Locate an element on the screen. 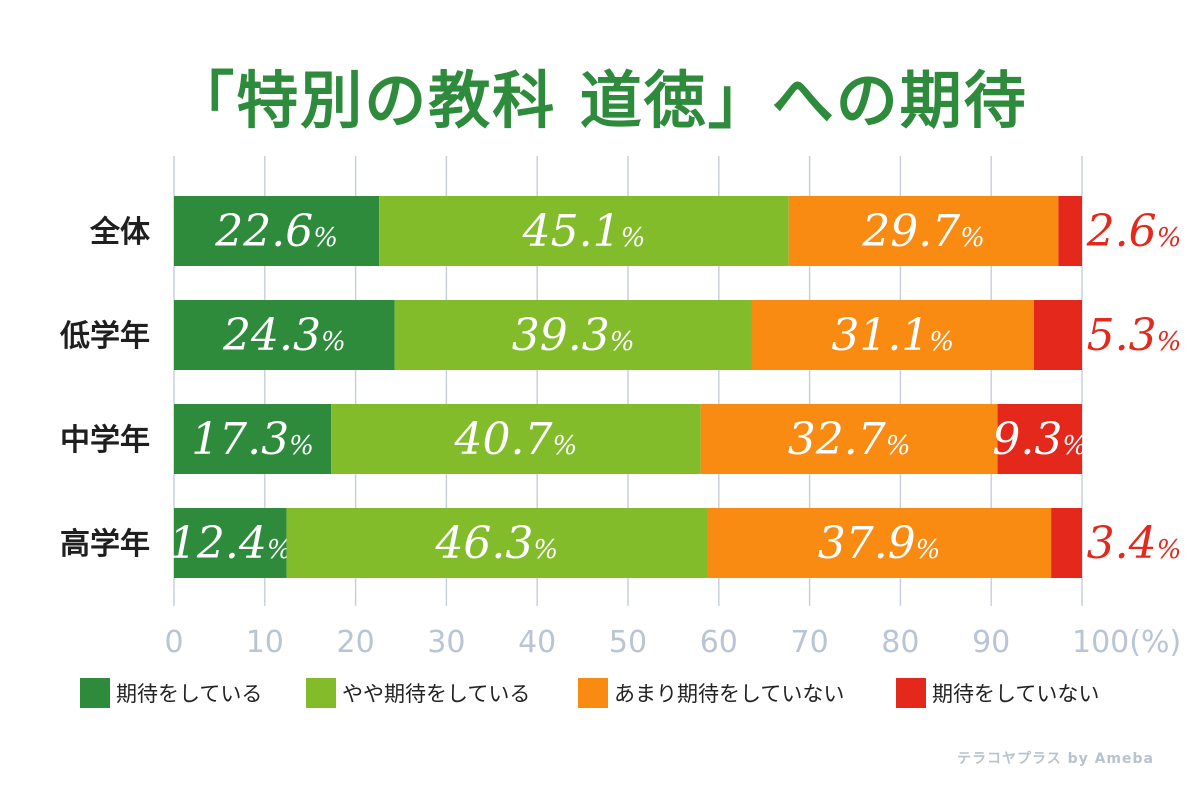  legend-swatch-expect is located at coordinates (95, 693).